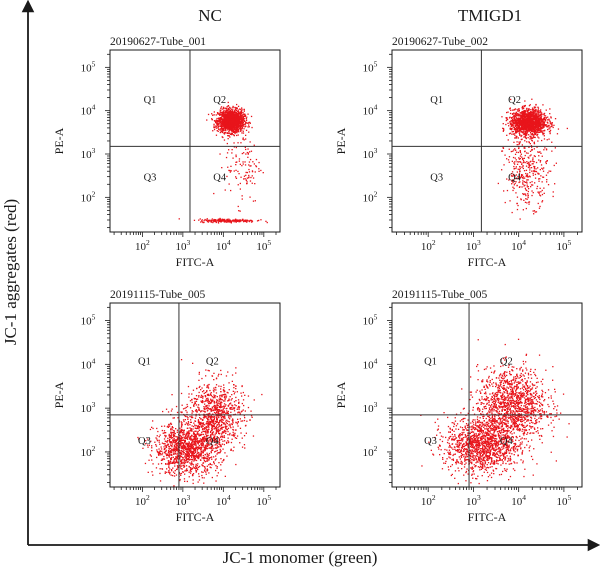  I want to click on quadrant-label: Q3, so click(436, 178).